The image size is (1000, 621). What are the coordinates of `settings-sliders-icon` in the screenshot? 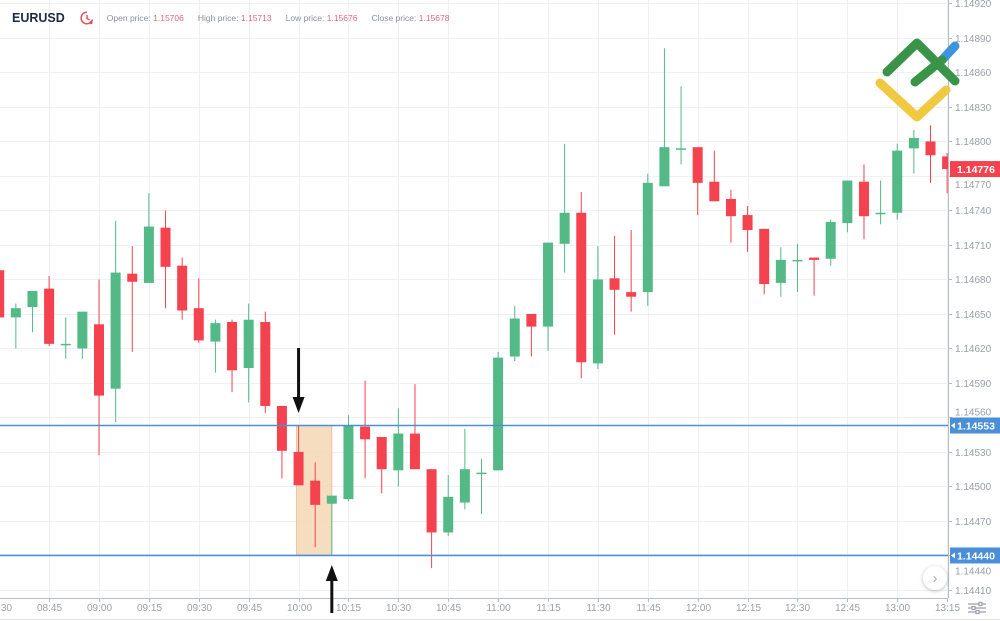 It's located at (977, 608).